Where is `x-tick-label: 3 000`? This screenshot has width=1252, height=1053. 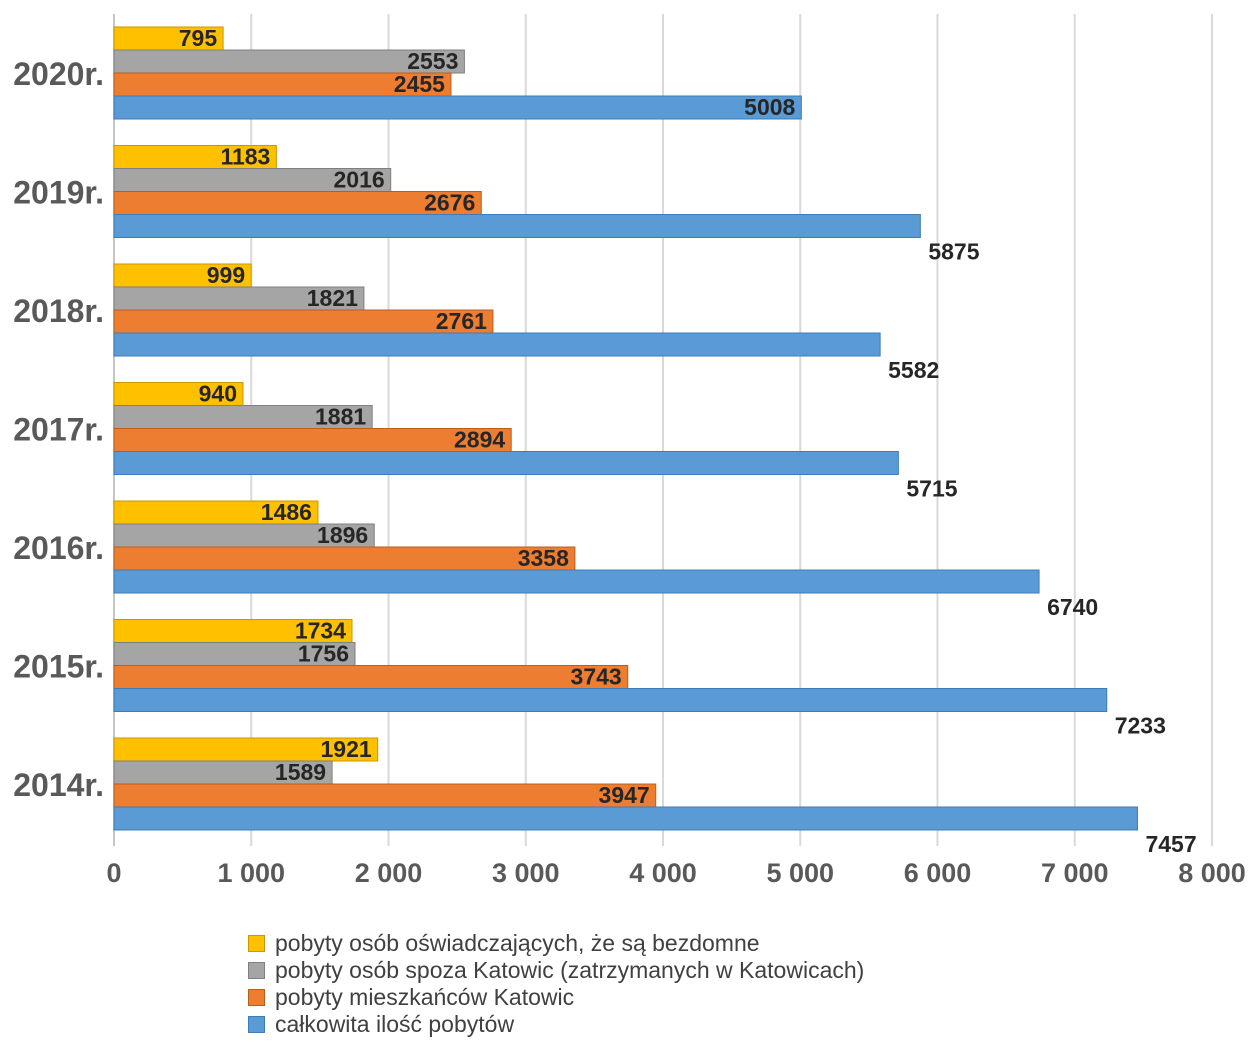 x-tick-label: 3 000 is located at coordinates (526, 873).